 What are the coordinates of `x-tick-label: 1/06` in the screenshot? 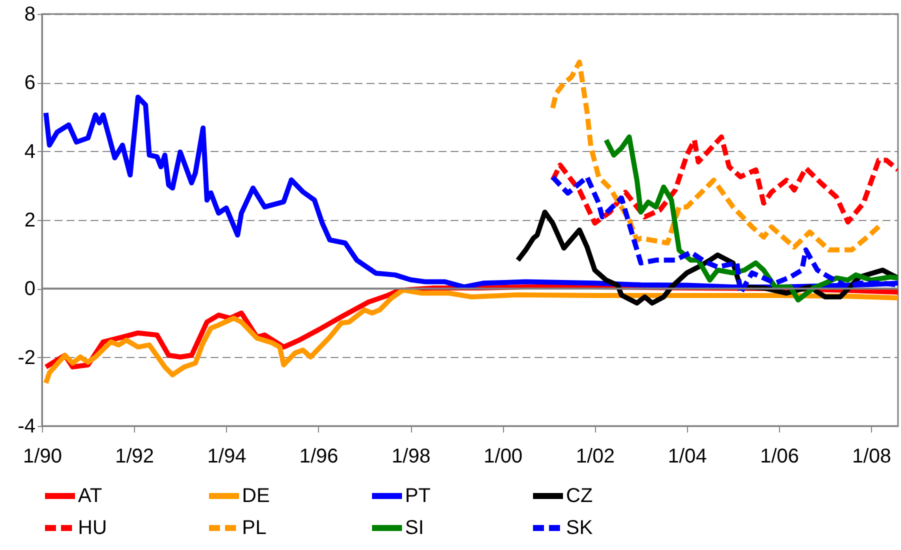 It's located at (780, 457).